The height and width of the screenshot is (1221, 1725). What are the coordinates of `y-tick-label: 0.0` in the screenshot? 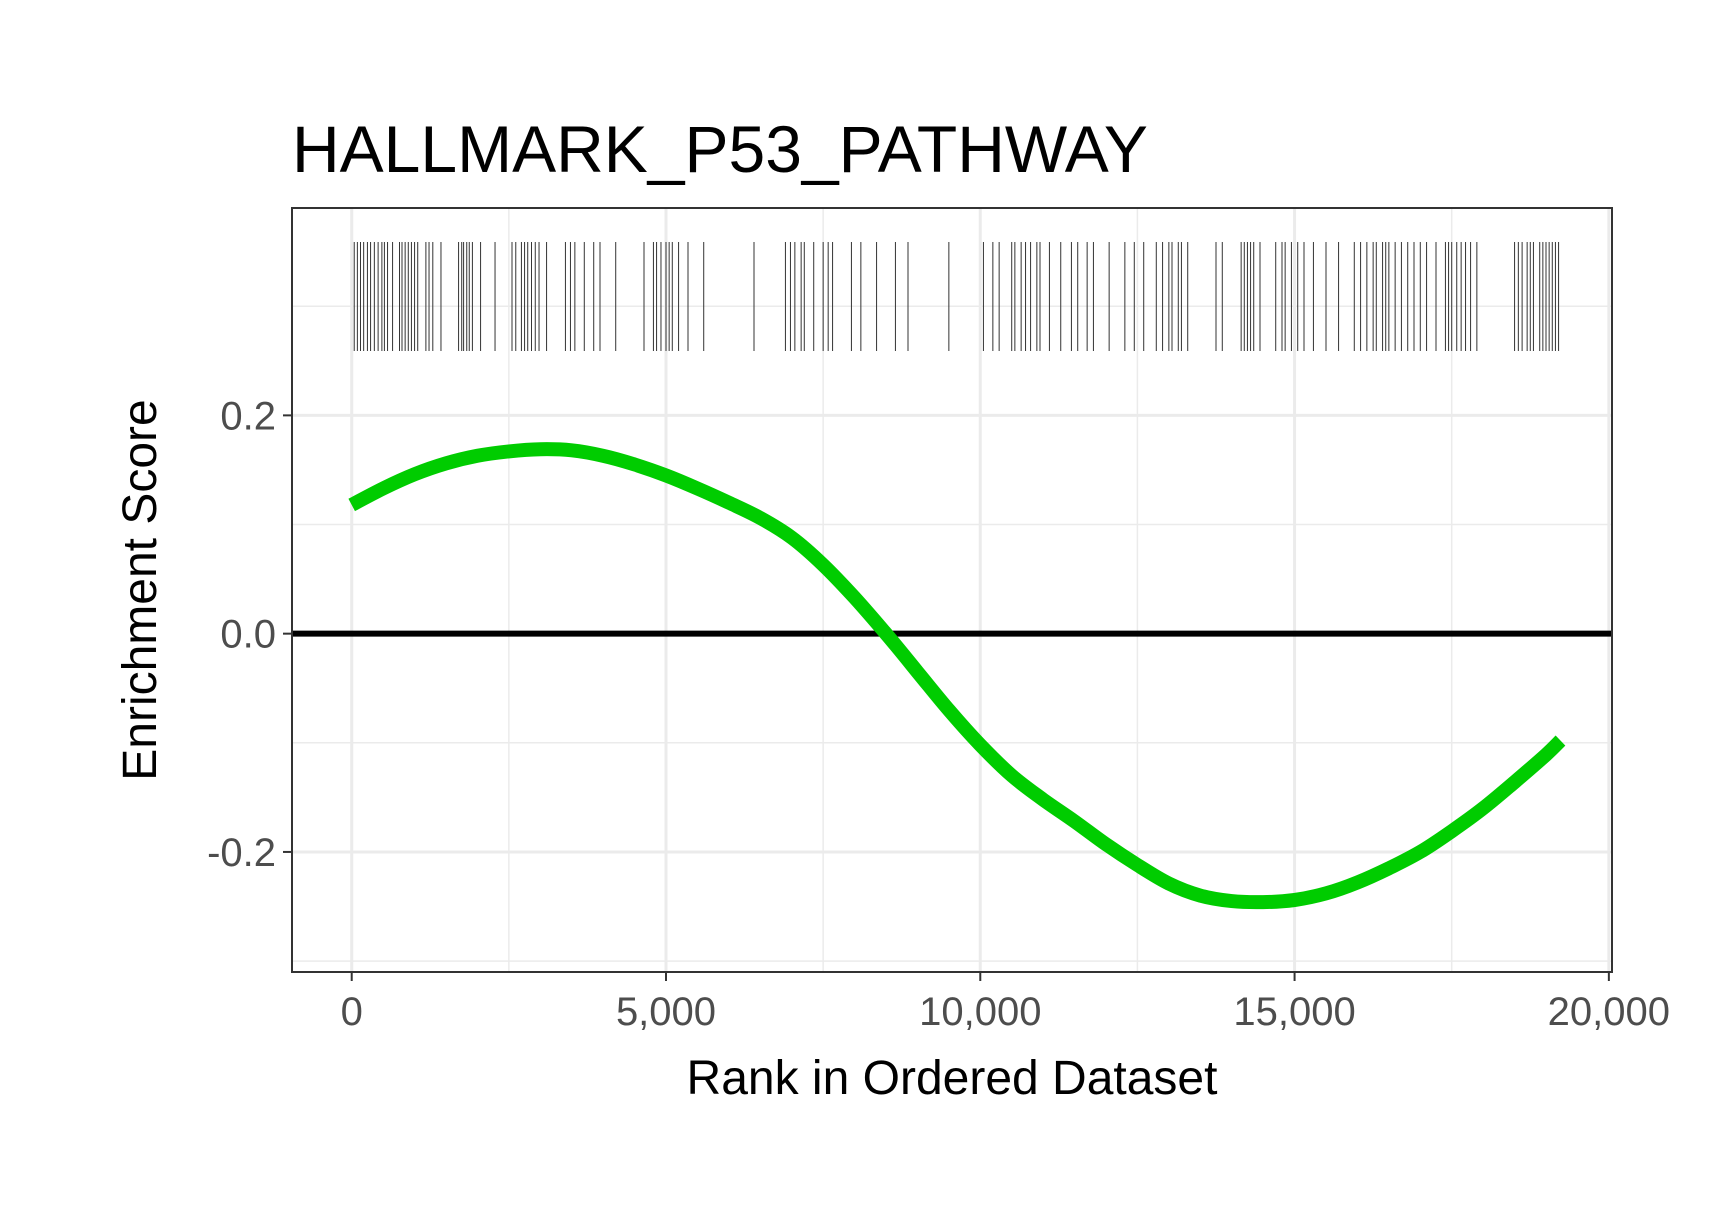 It's located at (248, 635).